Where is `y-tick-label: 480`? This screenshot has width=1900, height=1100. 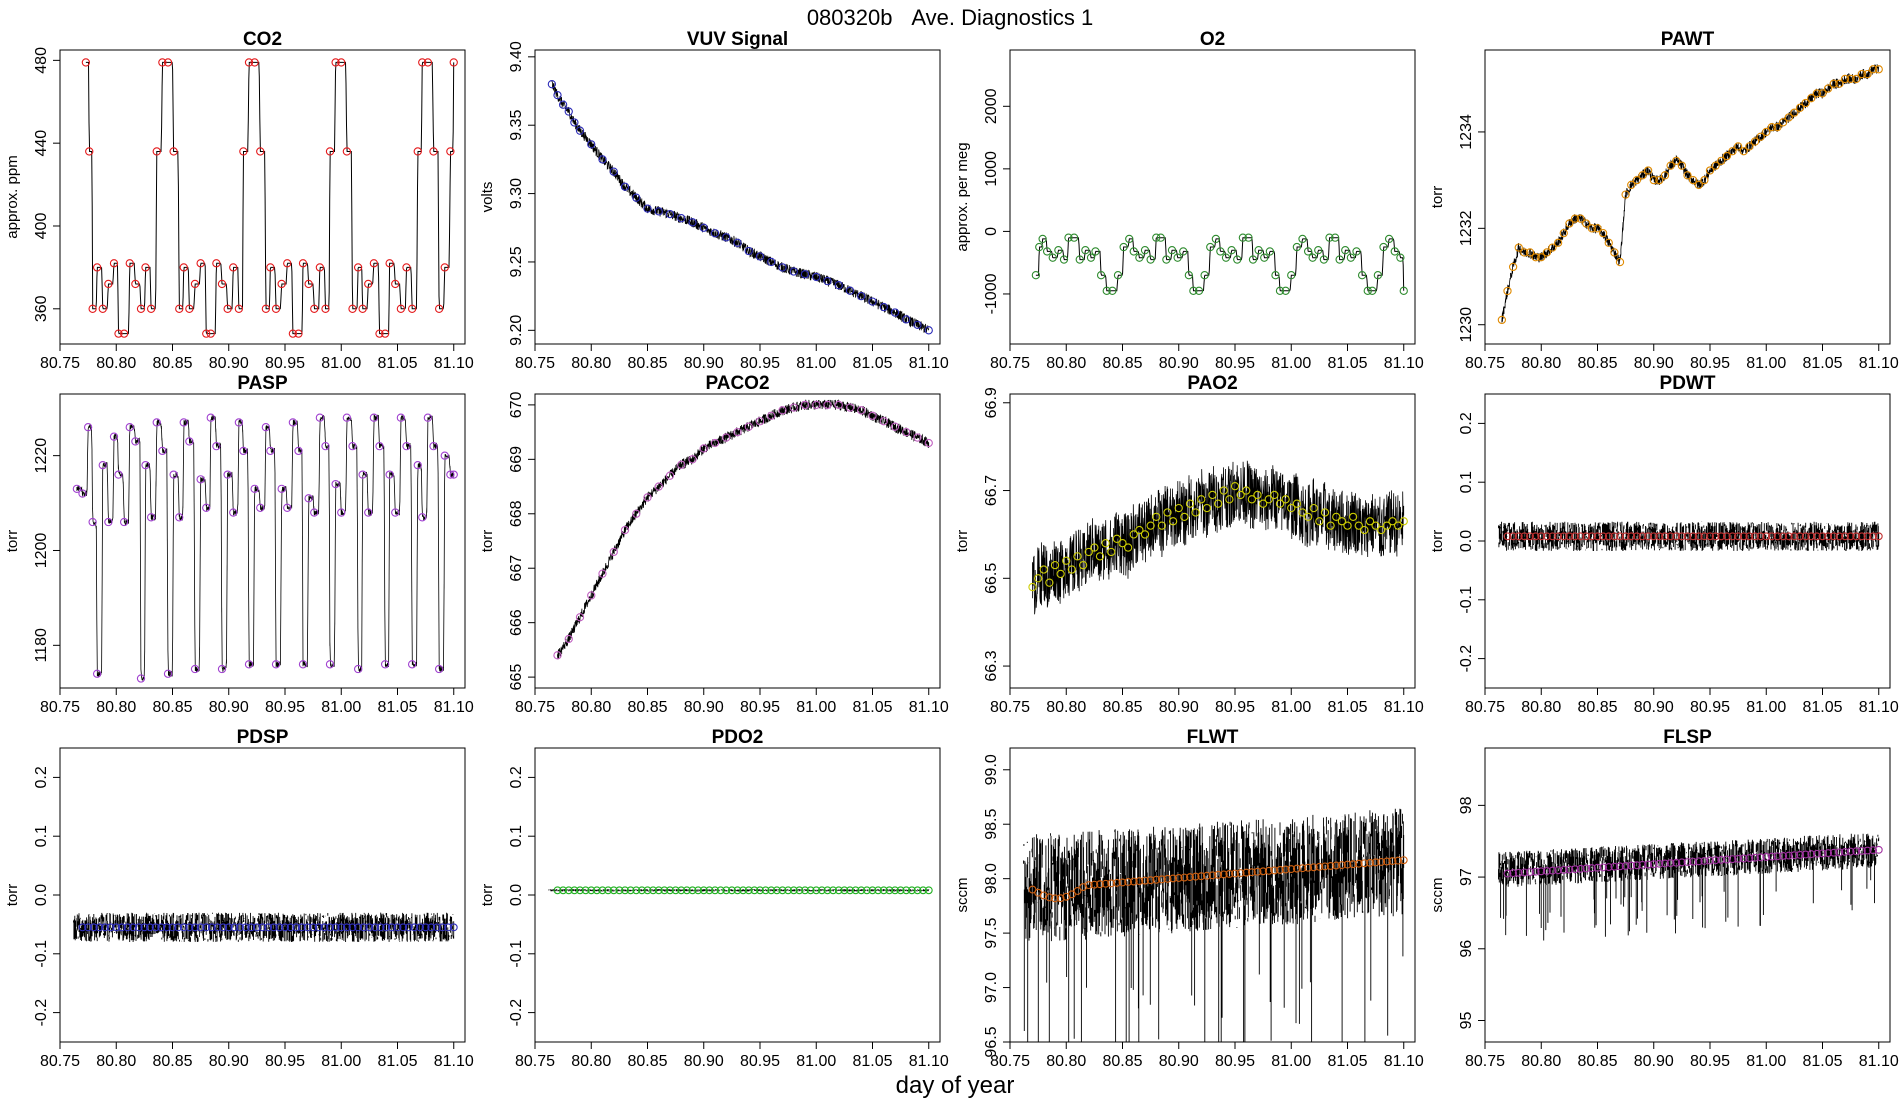
y-tick-label: 480 is located at coordinates (41, 60).